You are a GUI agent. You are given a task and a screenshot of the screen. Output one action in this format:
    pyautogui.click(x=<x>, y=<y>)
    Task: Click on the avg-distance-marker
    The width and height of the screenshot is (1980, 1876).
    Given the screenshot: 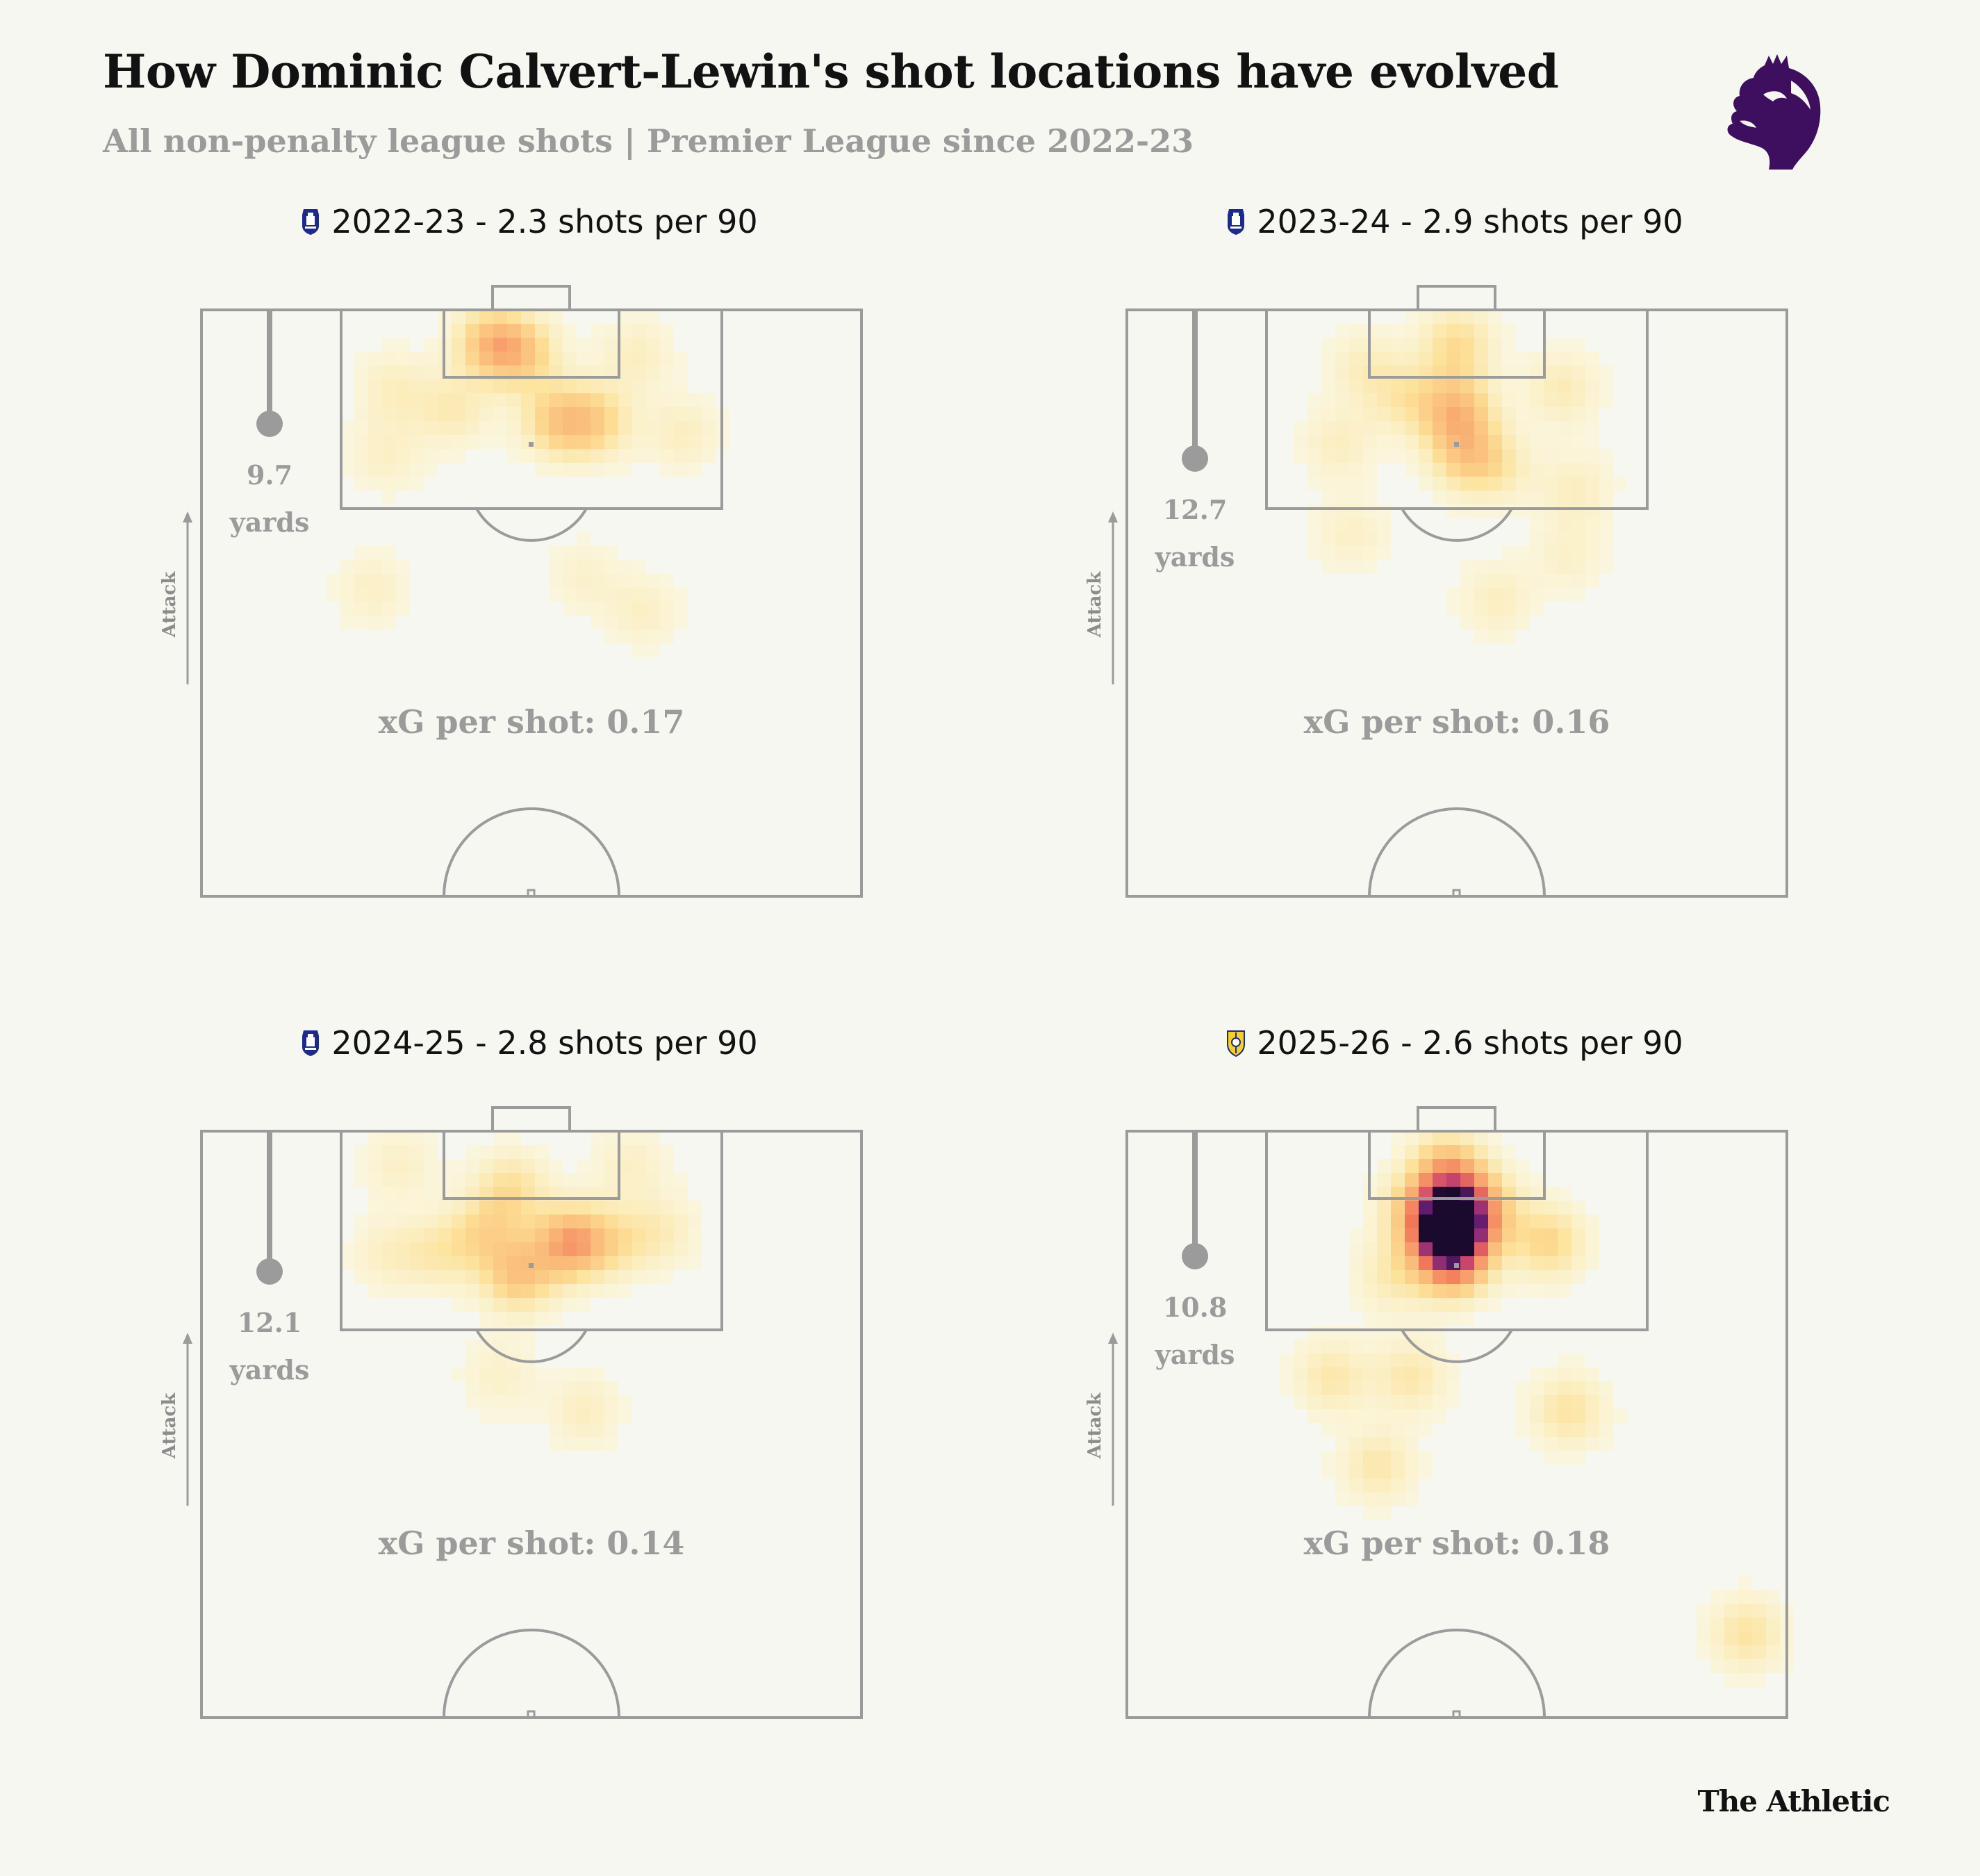 What is the action you would take?
    pyautogui.click(x=270, y=1208)
    